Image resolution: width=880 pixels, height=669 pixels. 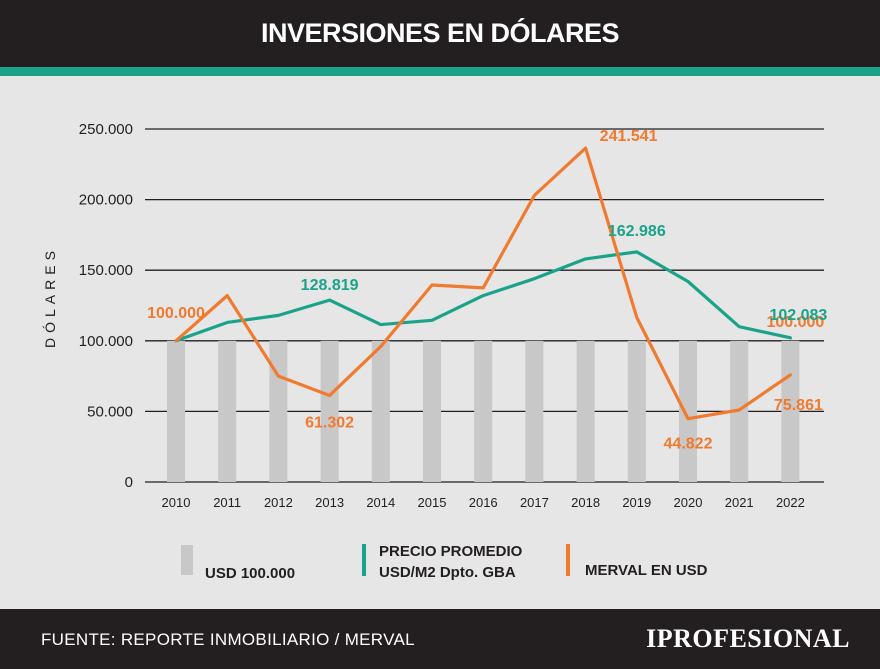 I want to click on x-tick-label: 2010, so click(x=176, y=502).